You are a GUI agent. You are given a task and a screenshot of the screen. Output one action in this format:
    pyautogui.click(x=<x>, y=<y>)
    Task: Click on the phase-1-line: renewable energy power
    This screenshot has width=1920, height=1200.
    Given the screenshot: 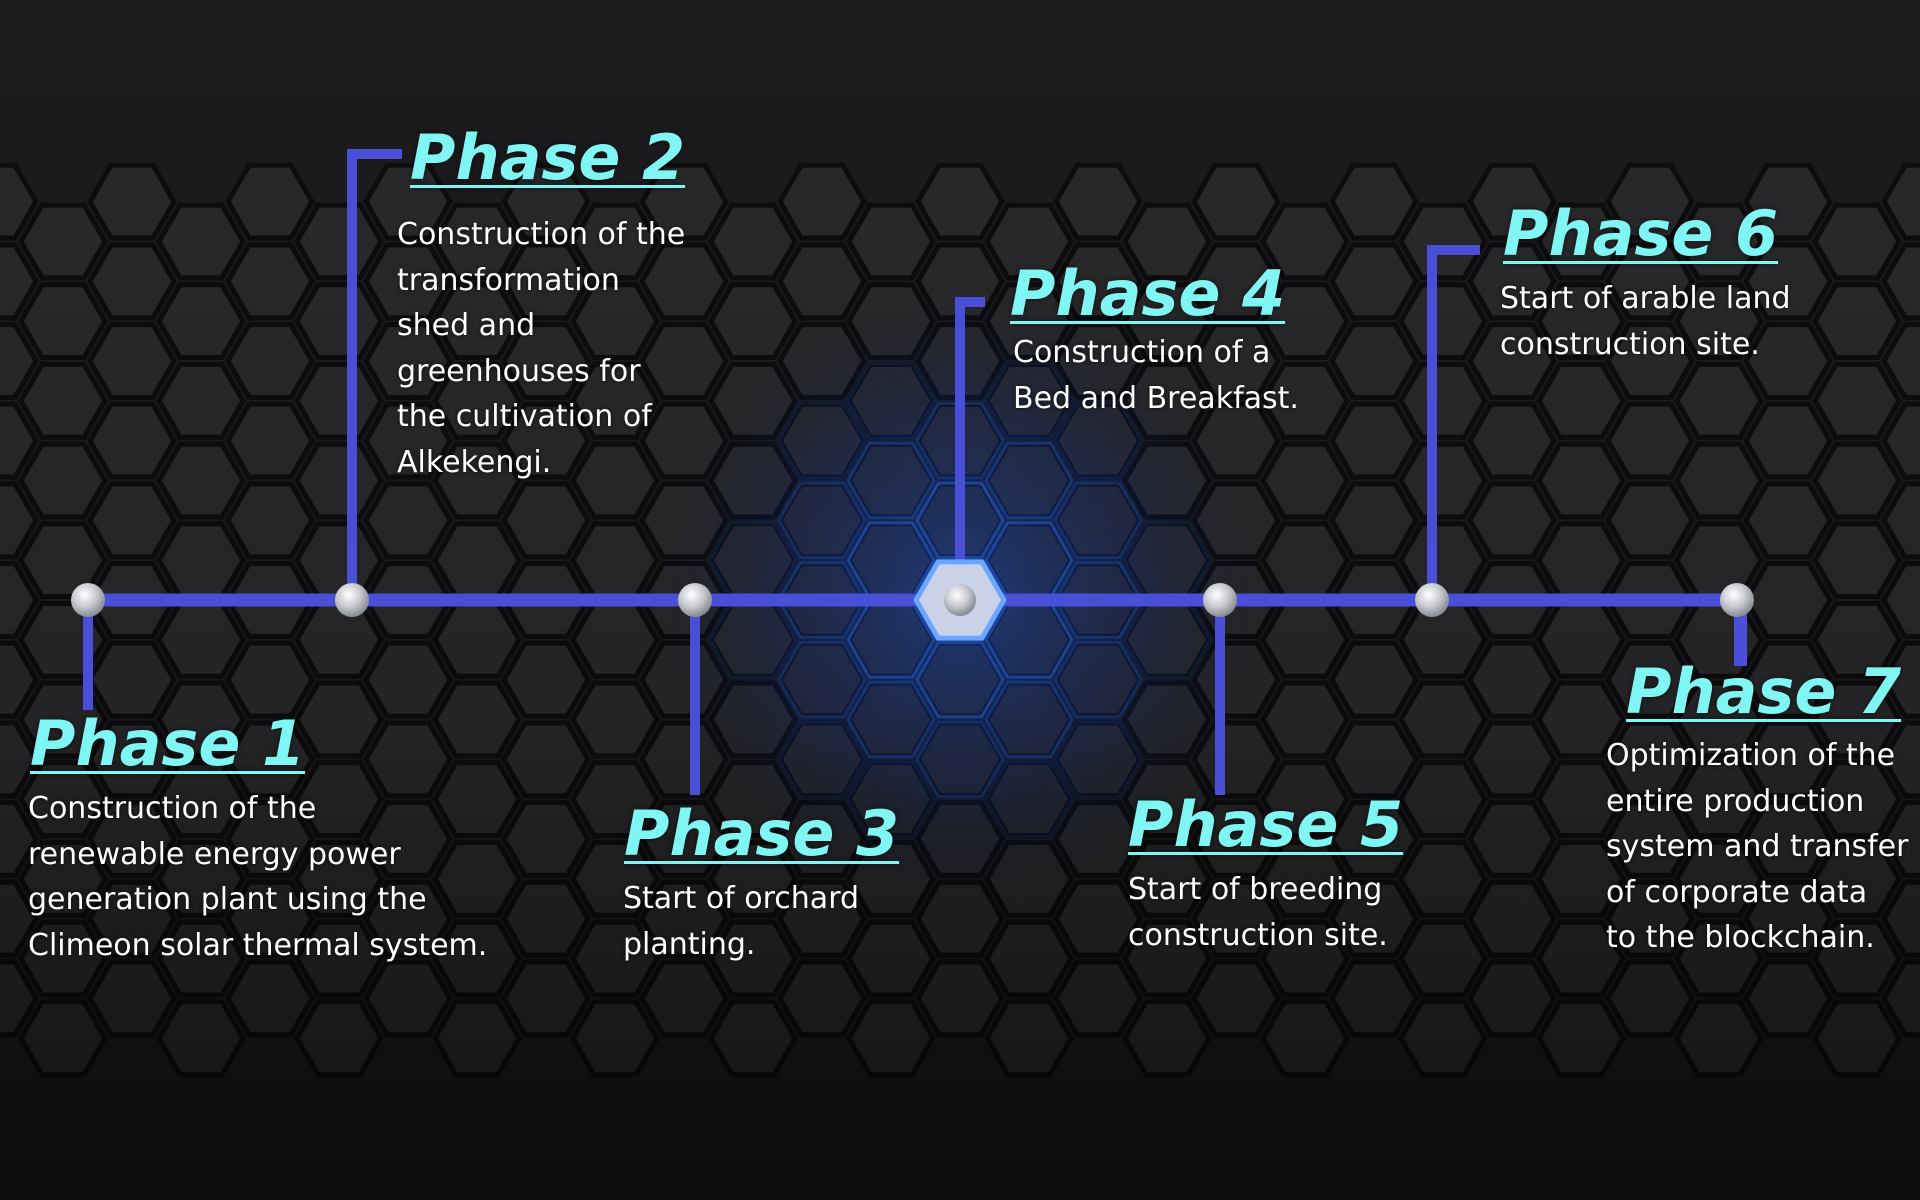 What is the action you would take?
    pyautogui.click(x=214, y=854)
    